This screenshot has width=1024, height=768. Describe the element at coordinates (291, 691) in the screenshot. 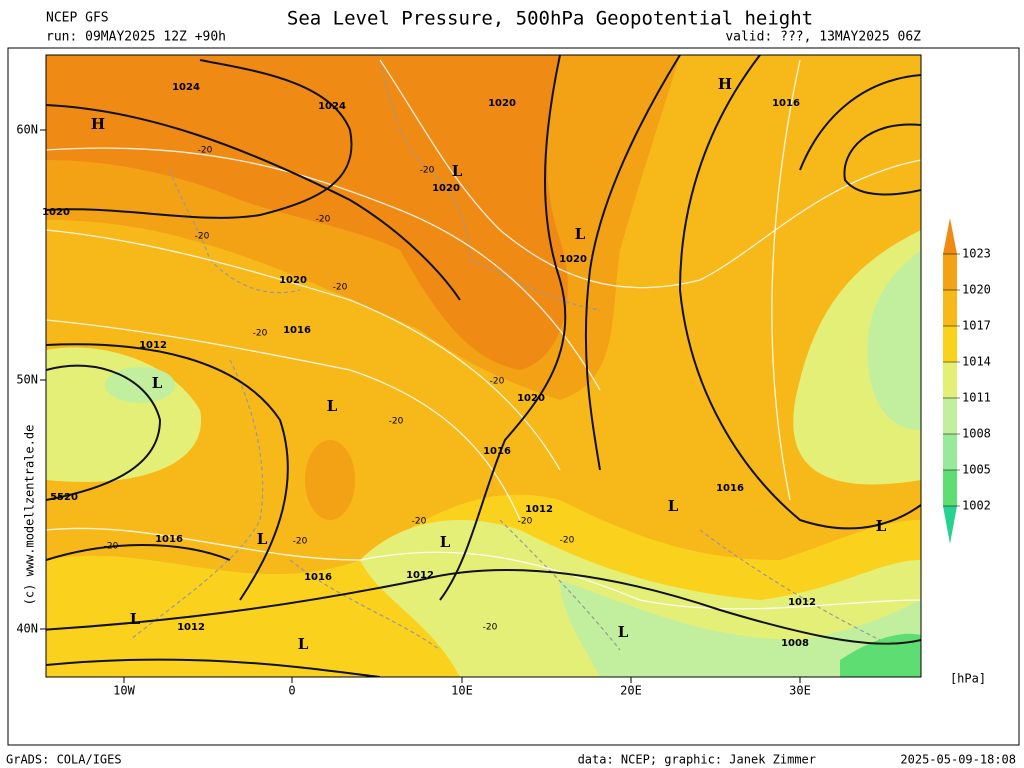

I see `lon-label: 0` at that location.